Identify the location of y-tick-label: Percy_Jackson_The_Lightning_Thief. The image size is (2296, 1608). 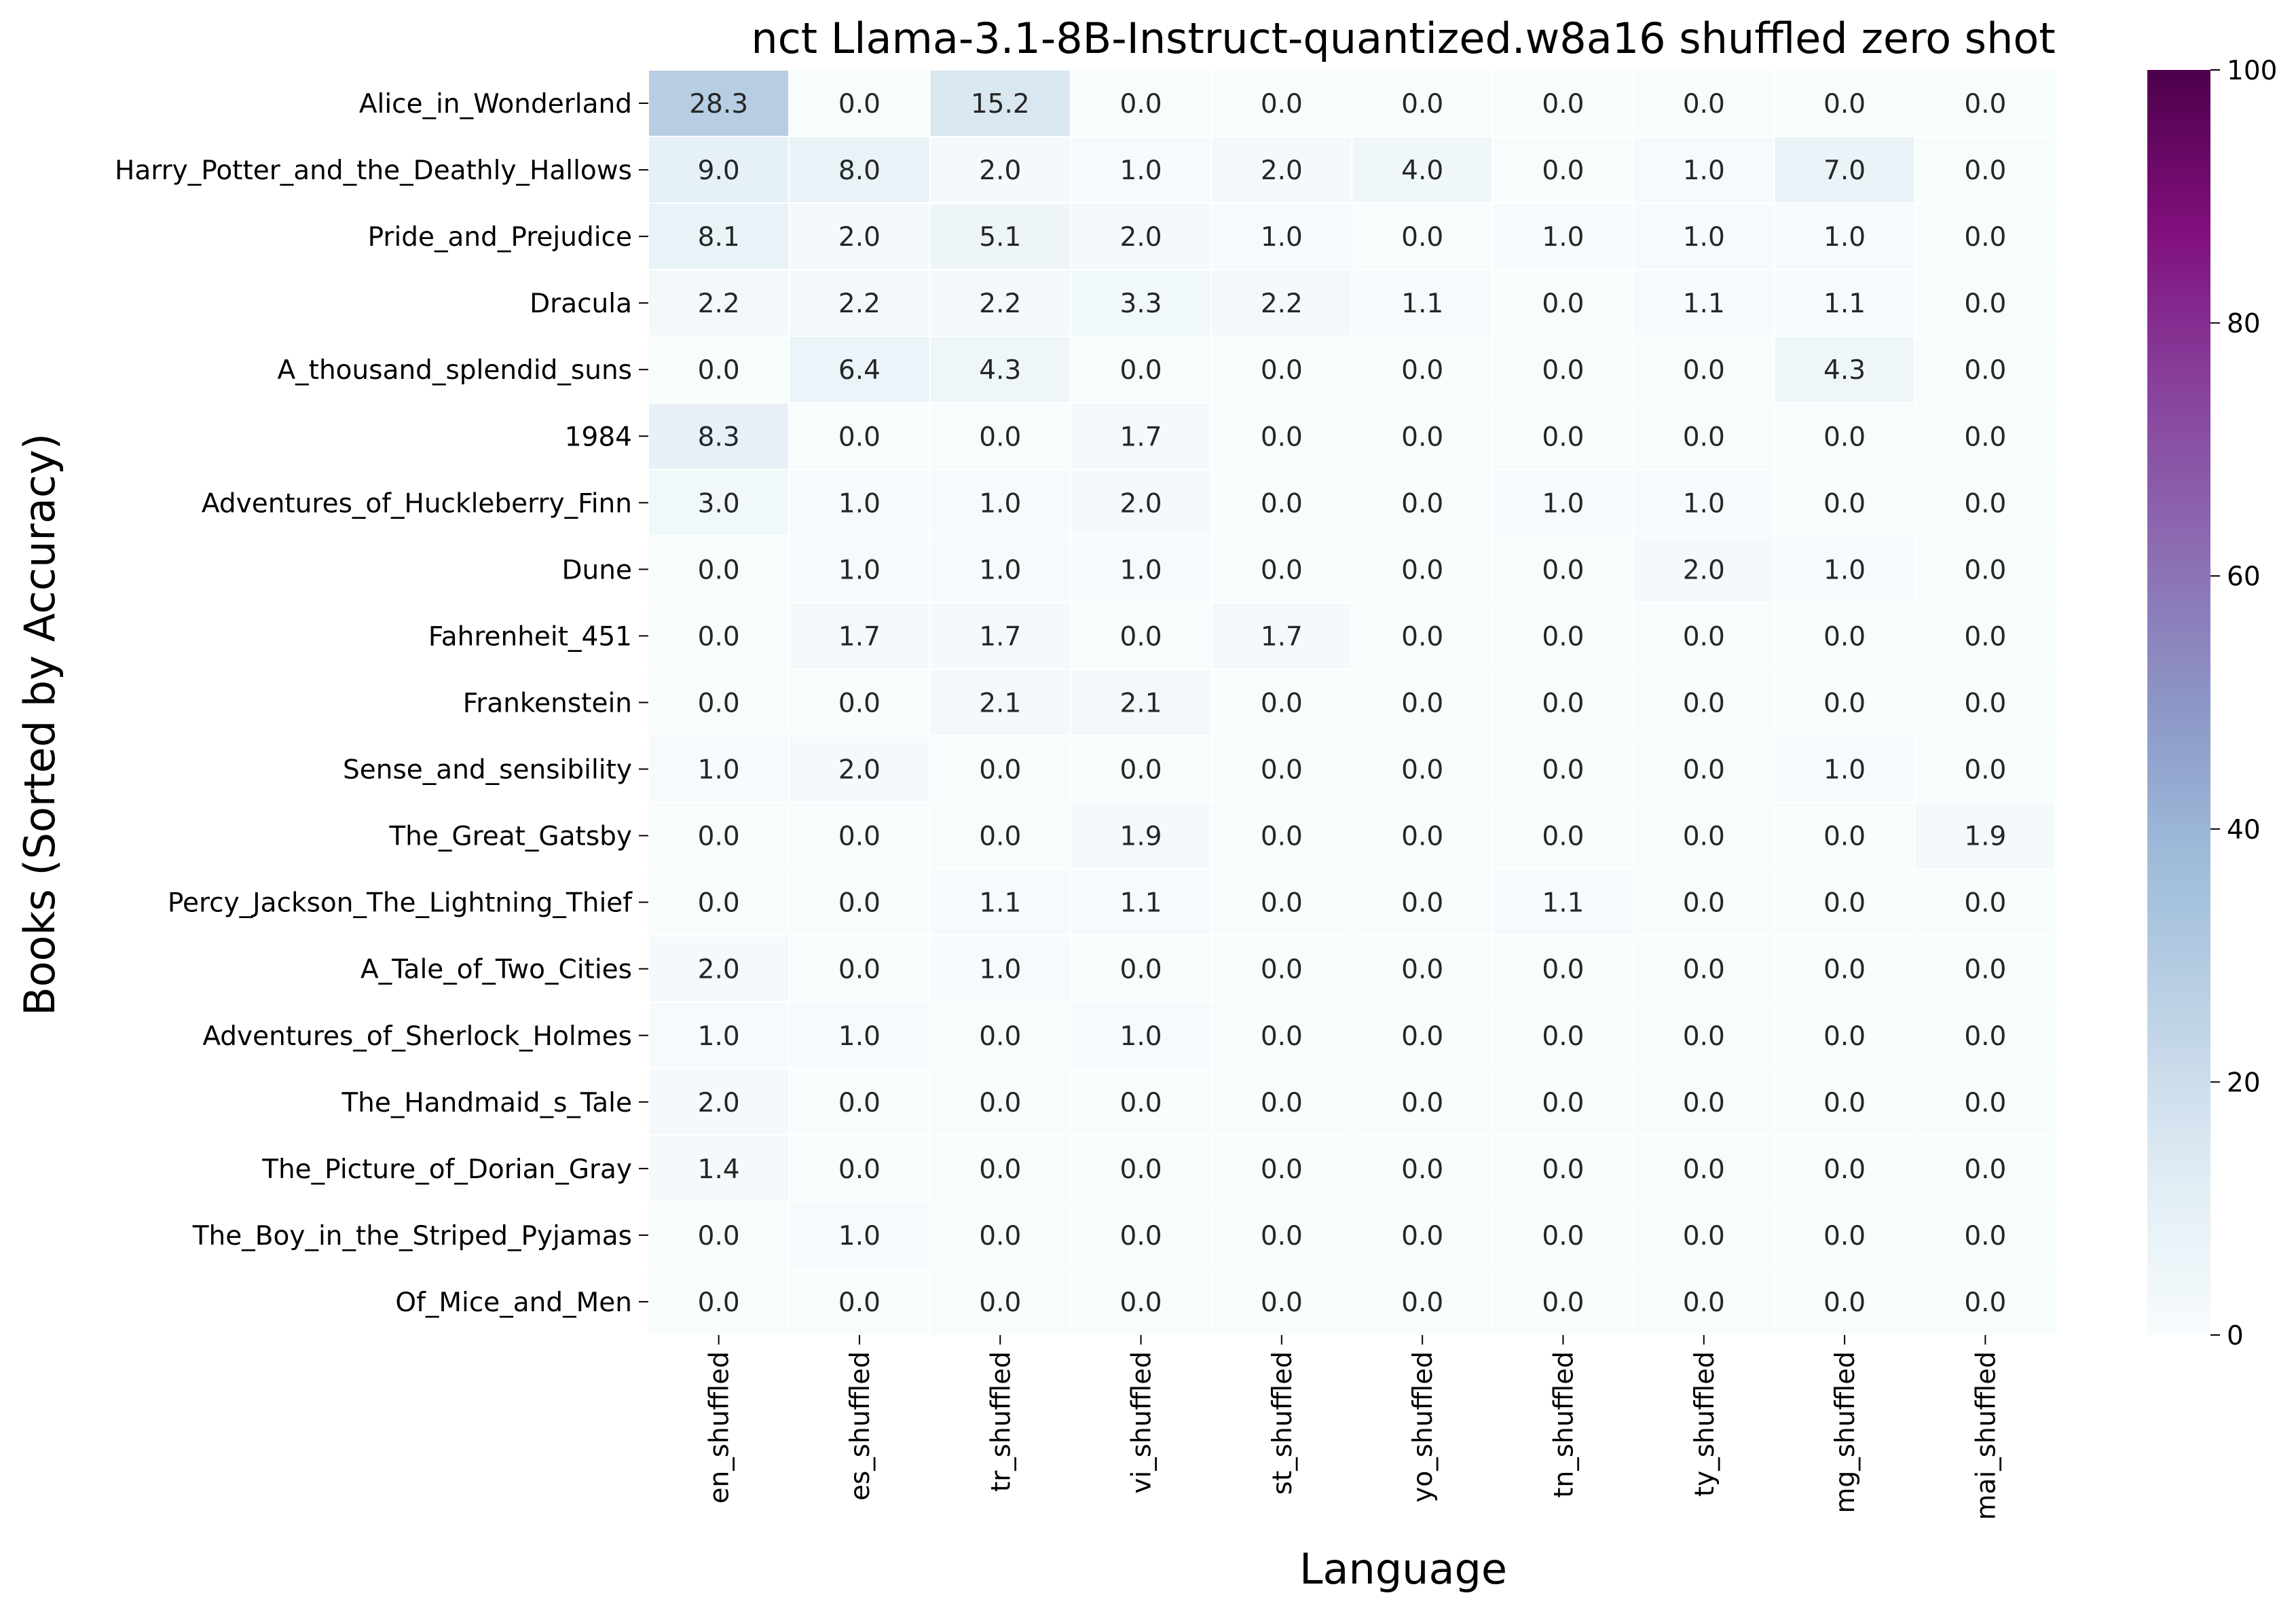
(400, 903).